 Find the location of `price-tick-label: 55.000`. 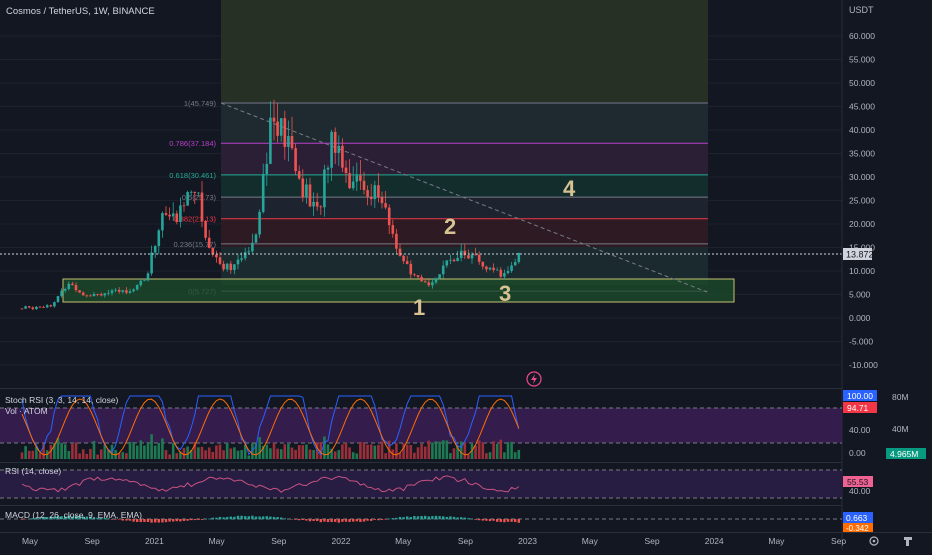

price-tick-label: 55.000 is located at coordinates (862, 60).